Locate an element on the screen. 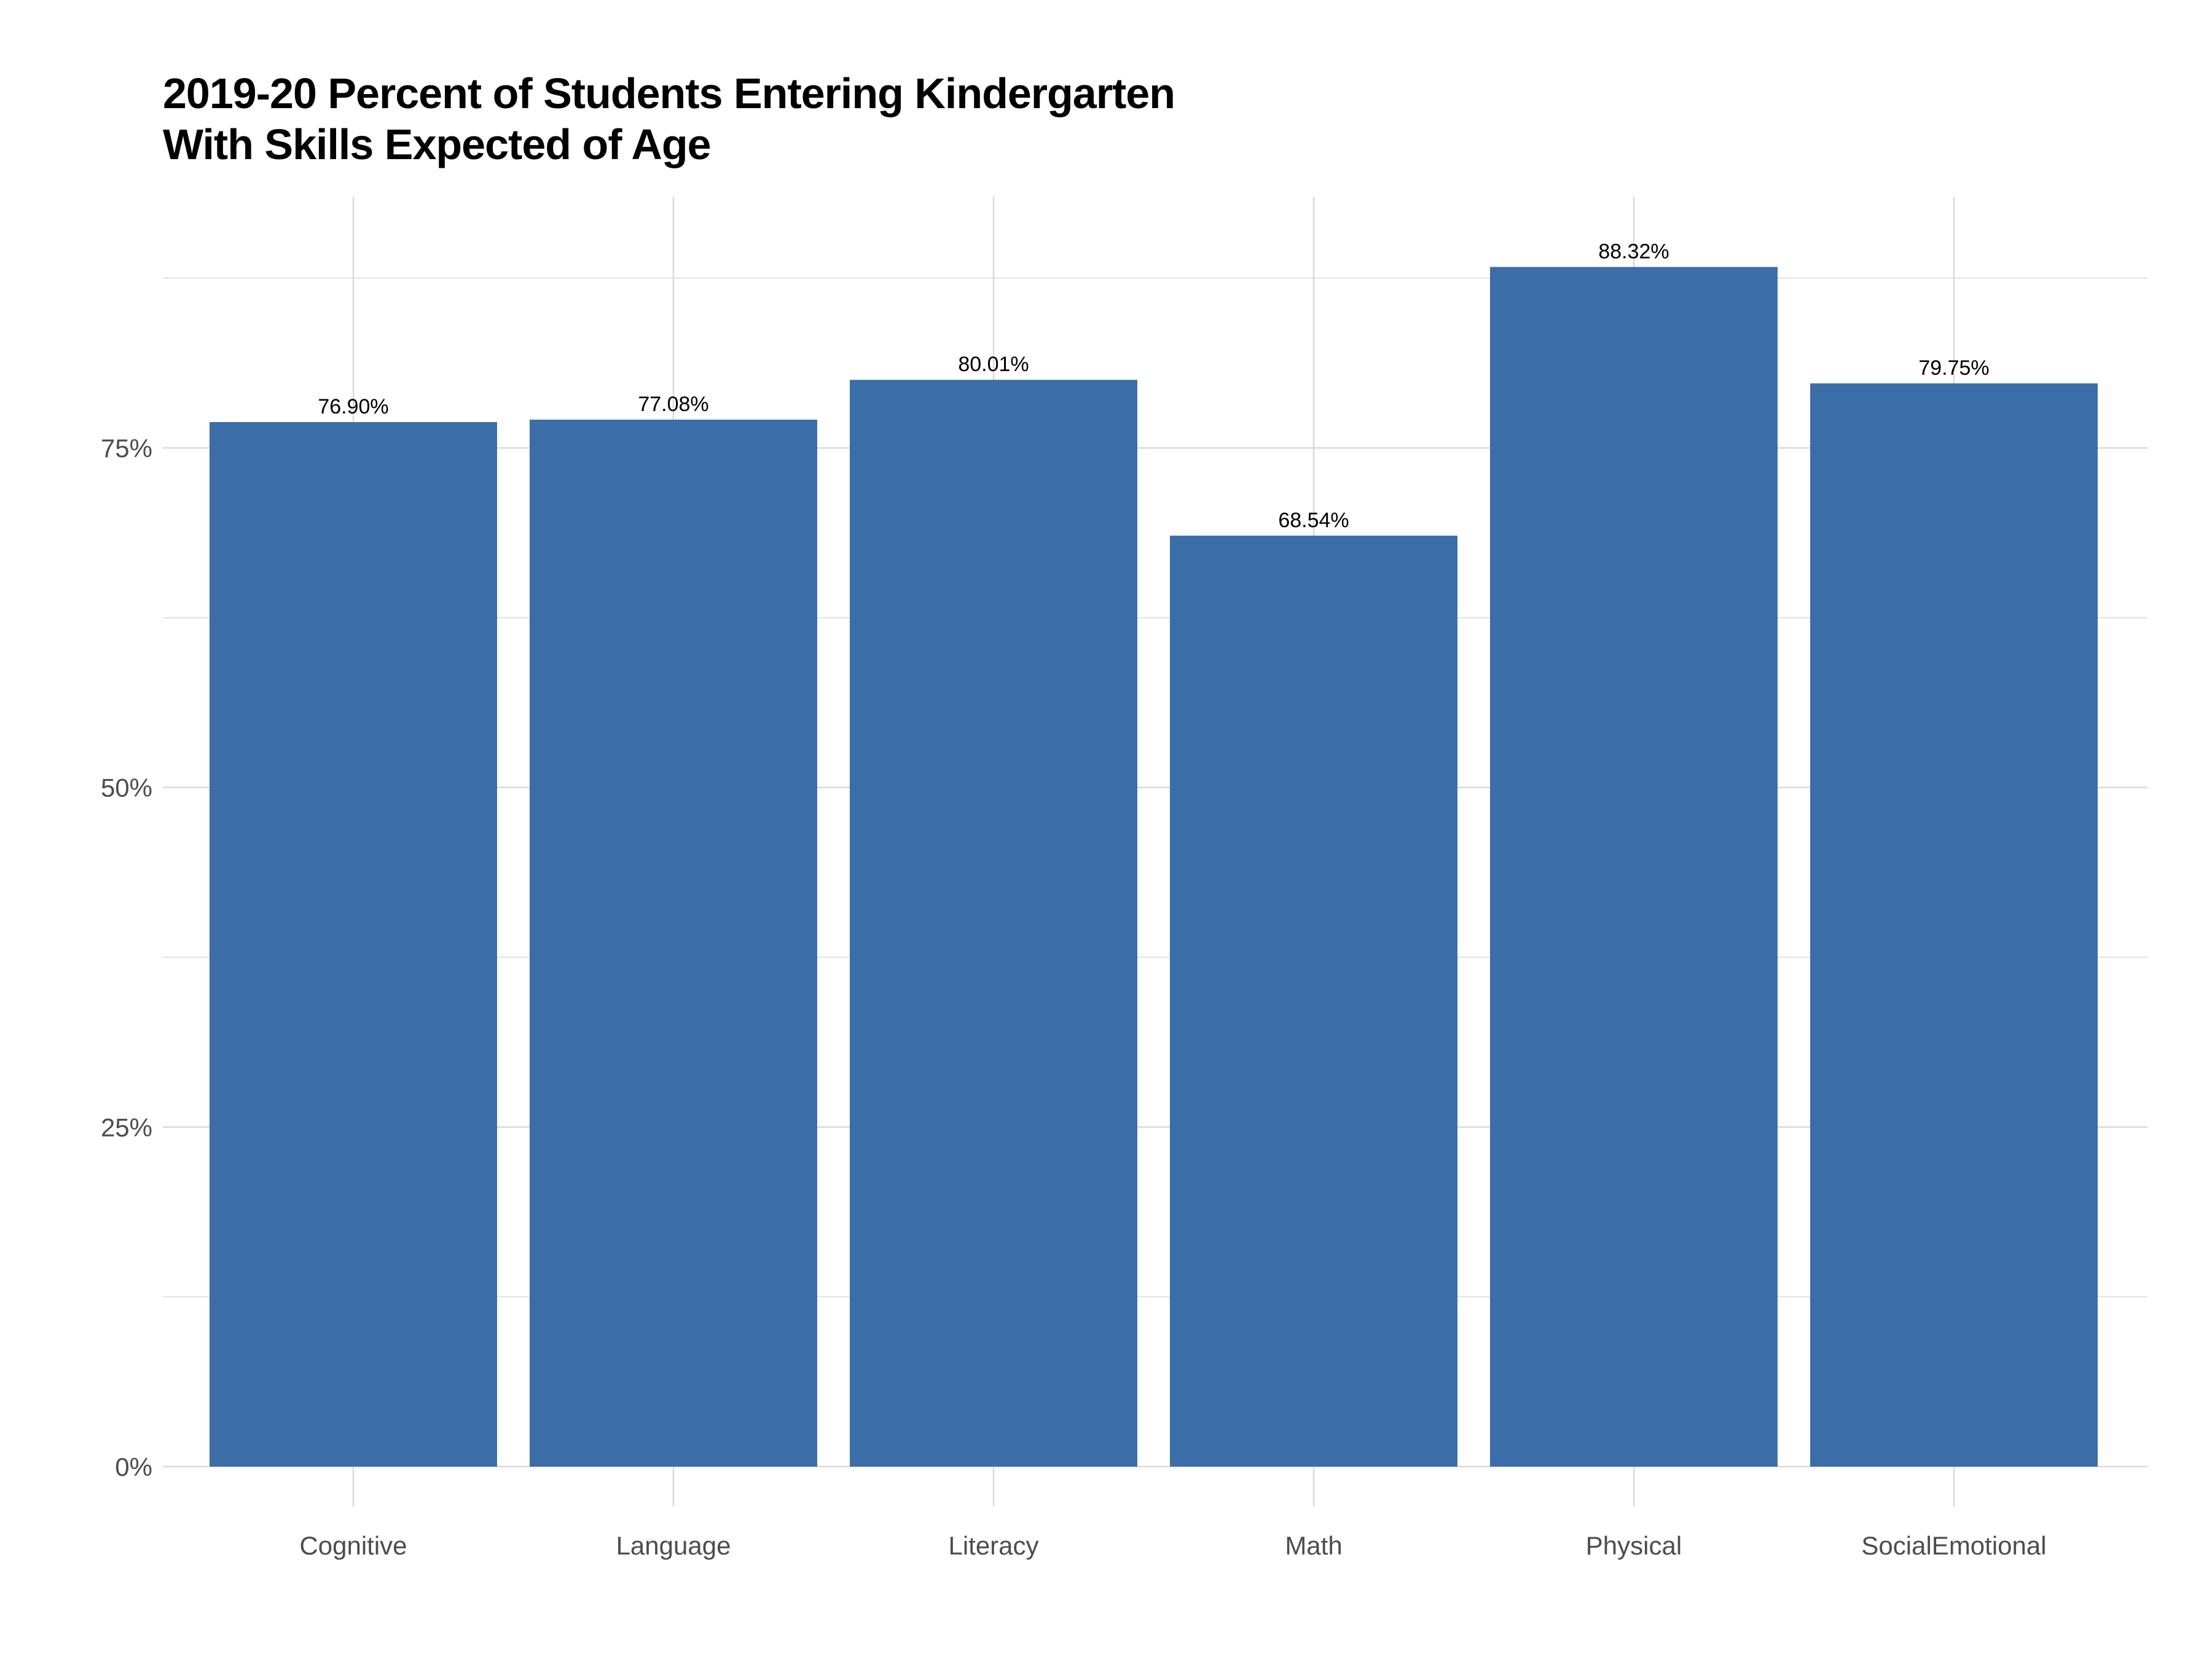  x-tick-label: Physical is located at coordinates (1634, 1545).